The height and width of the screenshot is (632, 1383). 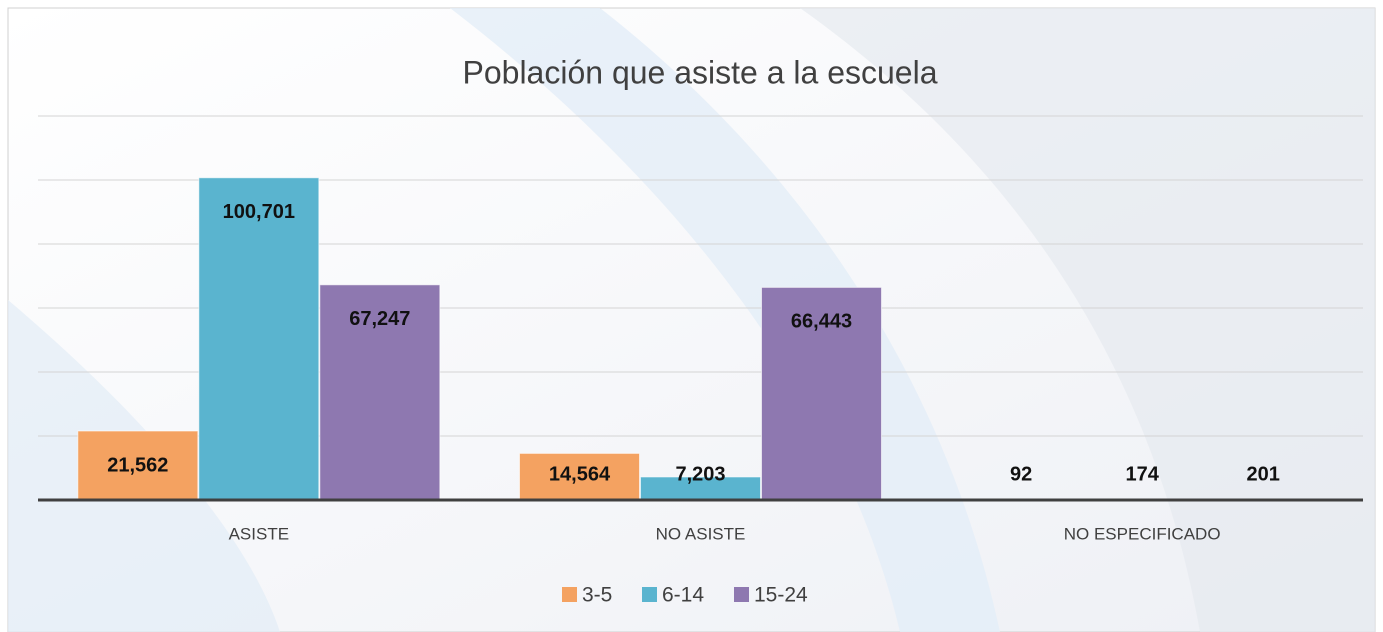 What do you see at coordinates (379, 319) in the screenshot?
I see `value-label: 67,247` at bounding box center [379, 319].